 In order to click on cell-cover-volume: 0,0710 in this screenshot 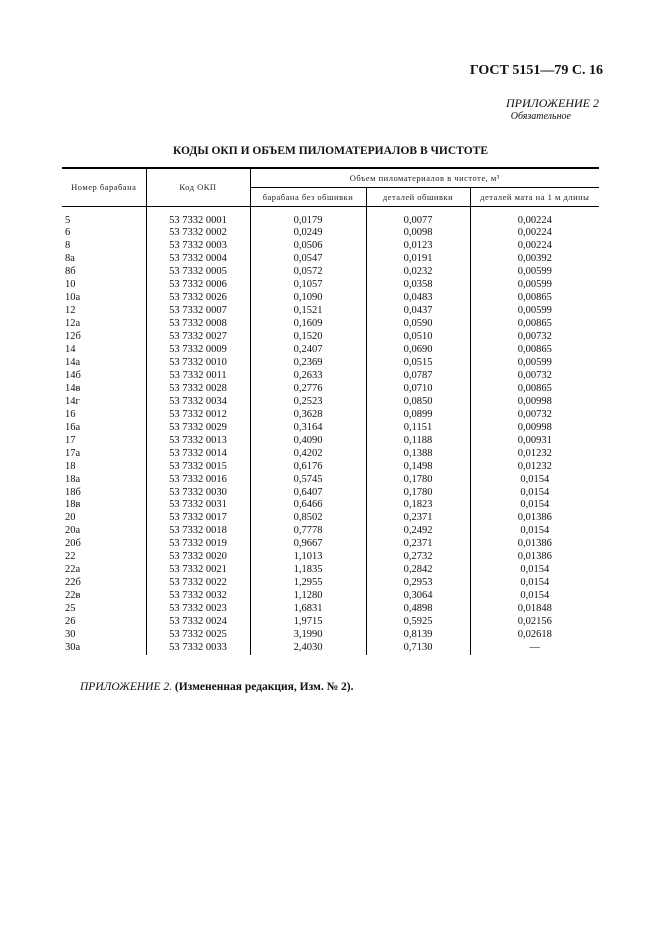, I will do `click(417, 389)`.